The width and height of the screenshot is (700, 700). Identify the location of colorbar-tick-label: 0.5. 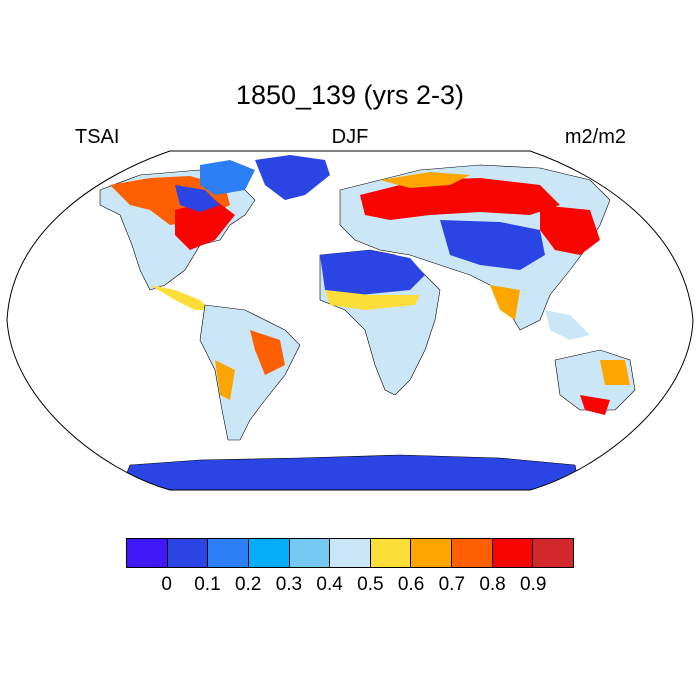
(370, 584).